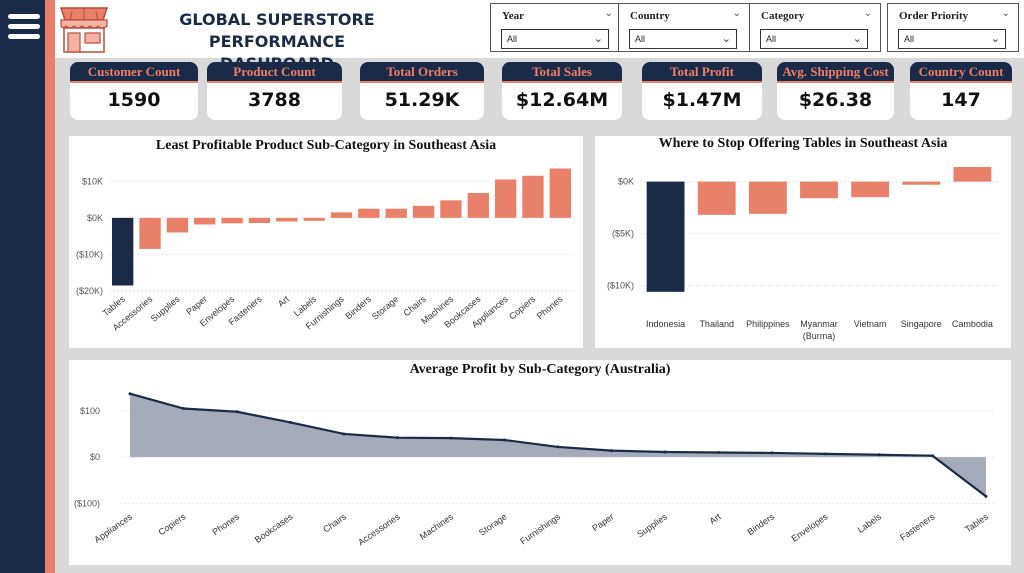 Image resolution: width=1024 pixels, height=573 pixels. Describe the element at coordinates (921, 324) in the screenshot. I see `x-tick-label: Singapore` at that location.